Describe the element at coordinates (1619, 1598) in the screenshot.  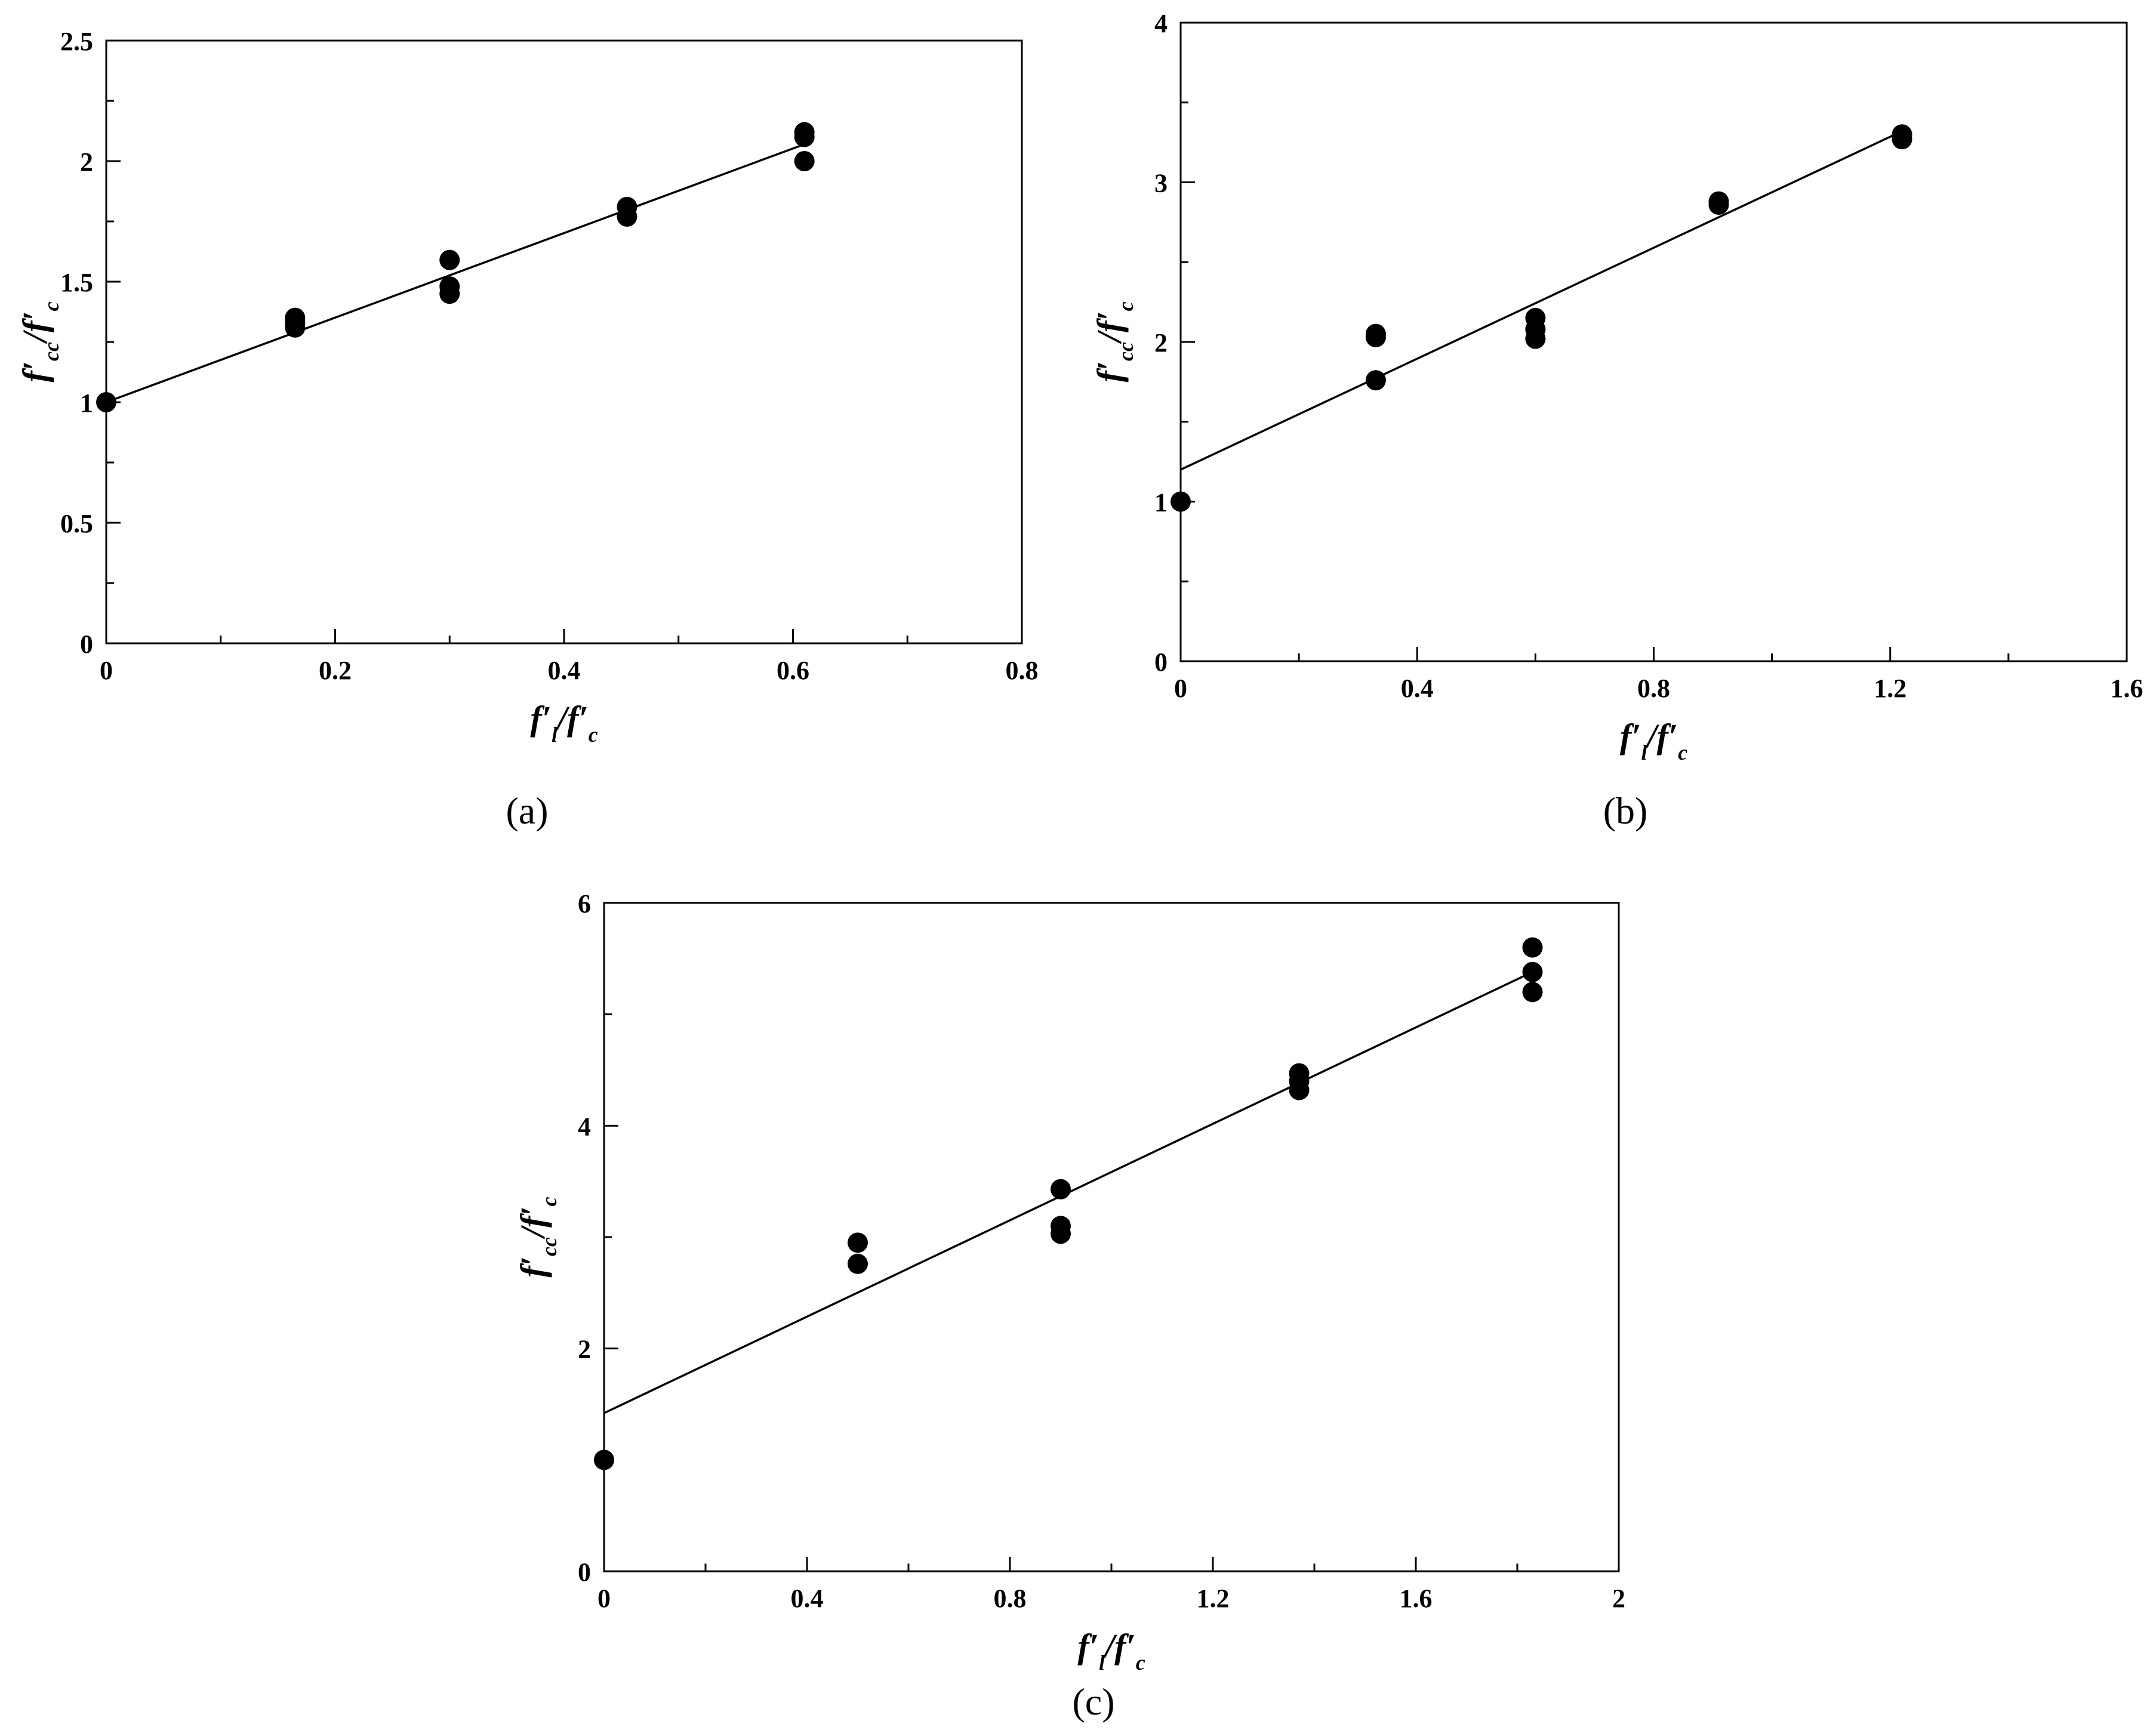
I see `x-tick-label: 2` at that location.